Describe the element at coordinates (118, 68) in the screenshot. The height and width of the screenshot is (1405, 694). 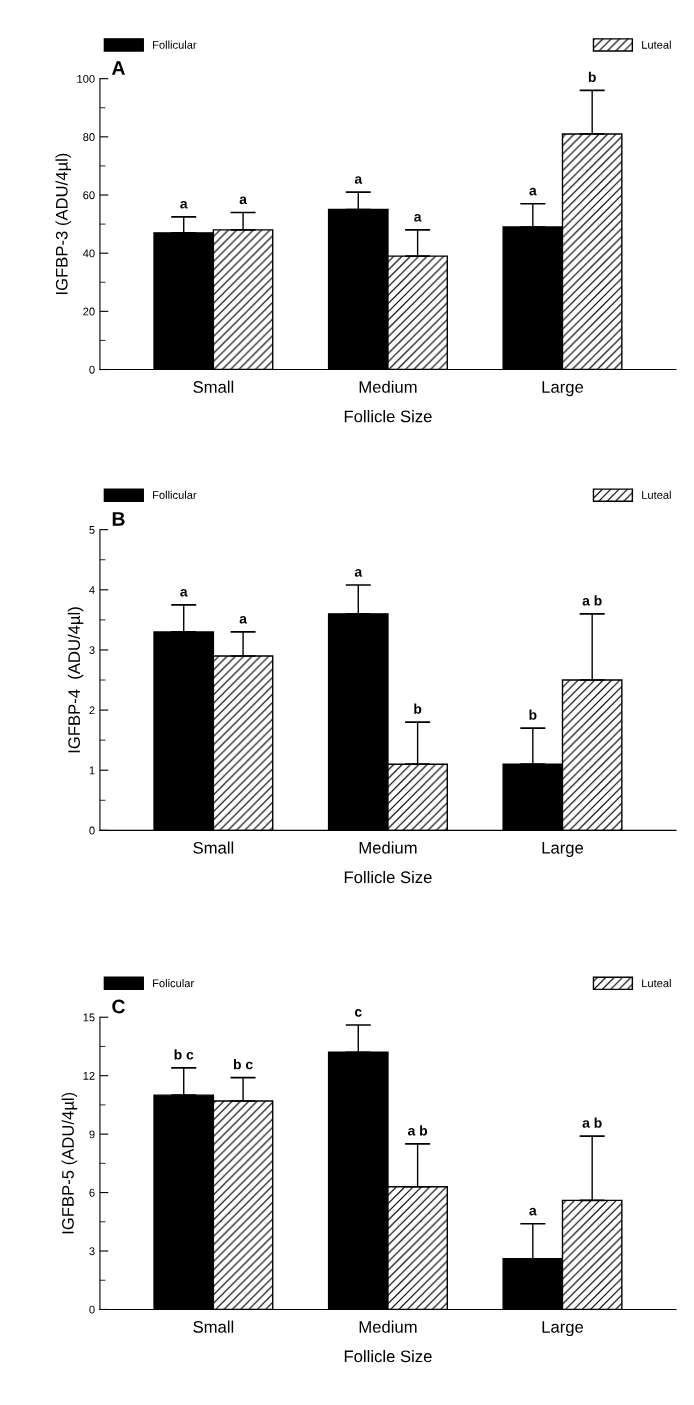
I see `text: A` at that location.